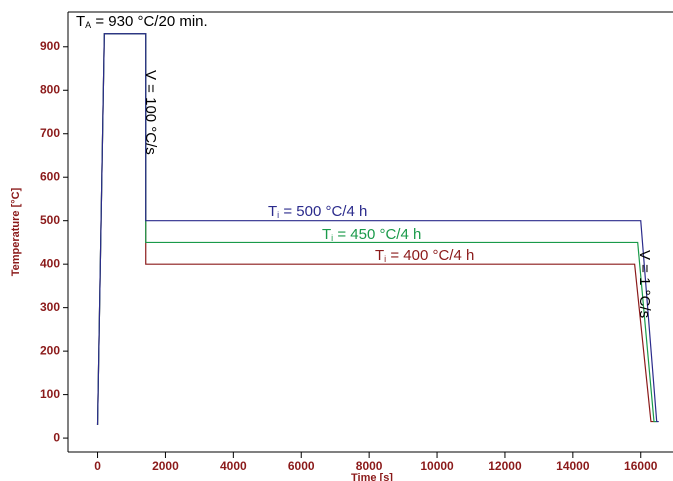  What do you see at coordinates (50, 133) in the screenshot?
I see `y-tick-label: 700` at bounding box center [50, 133].